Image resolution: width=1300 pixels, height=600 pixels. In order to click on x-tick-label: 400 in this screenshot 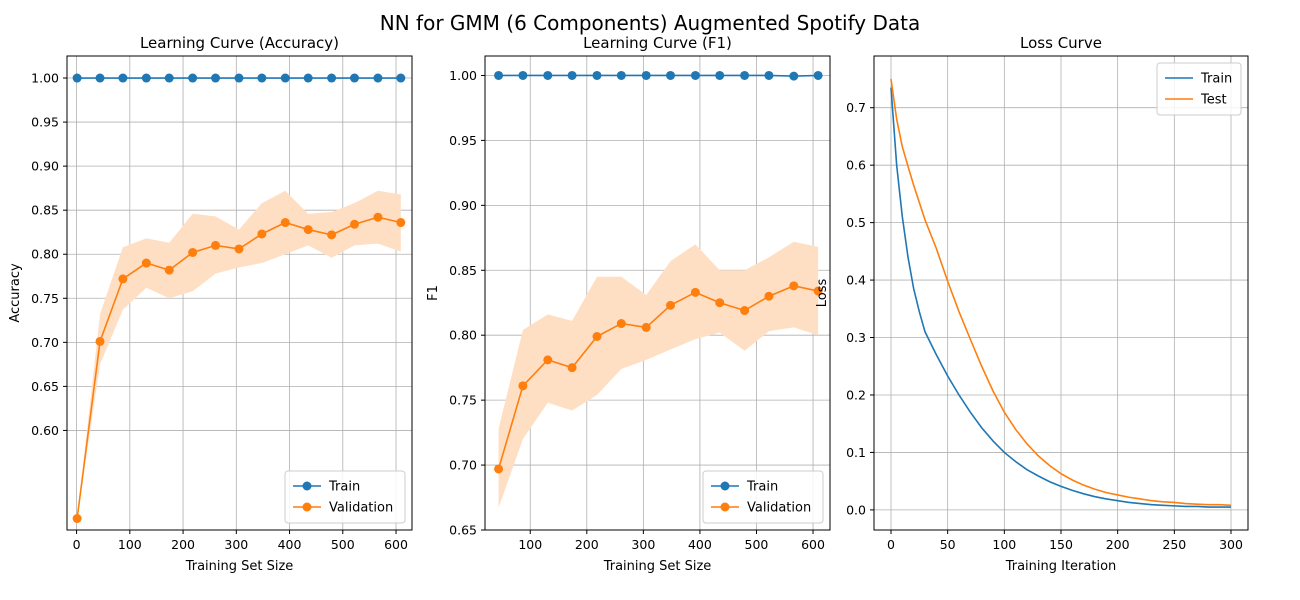, I will do `click(700, 544)`.